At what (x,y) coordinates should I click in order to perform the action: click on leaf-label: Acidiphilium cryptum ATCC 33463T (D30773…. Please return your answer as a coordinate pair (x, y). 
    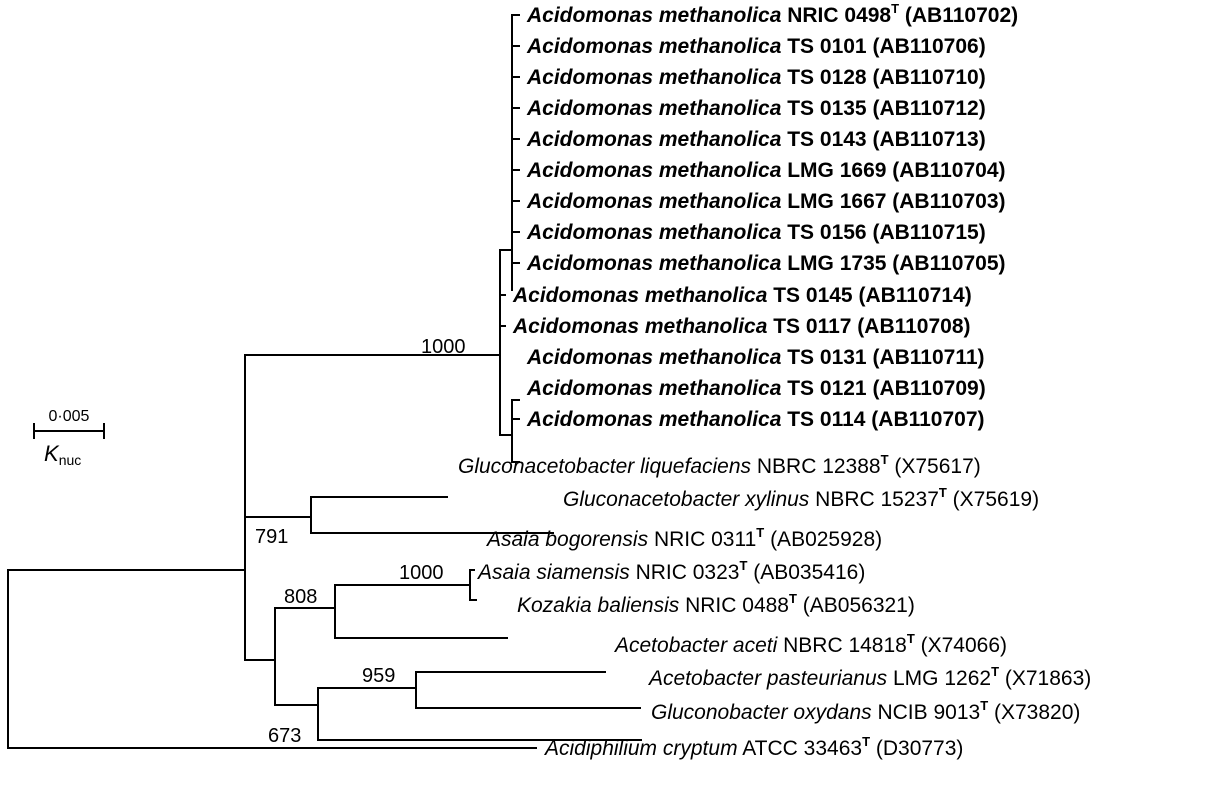
    Looking at the image, I should click on (753, 747).